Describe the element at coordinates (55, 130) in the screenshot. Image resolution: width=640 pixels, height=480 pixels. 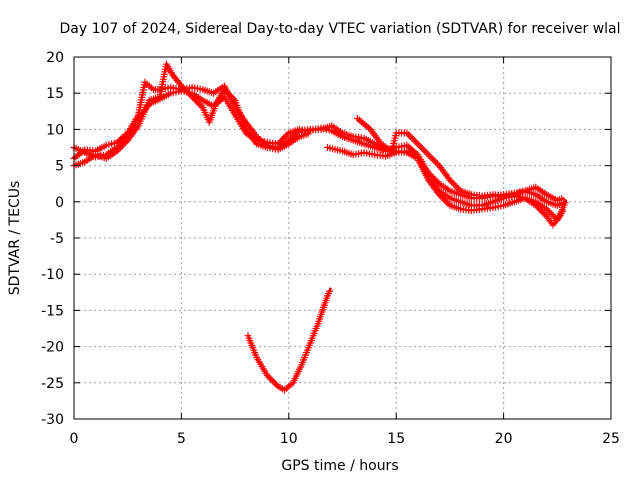
I see `y-tick-label: 10` at that location.